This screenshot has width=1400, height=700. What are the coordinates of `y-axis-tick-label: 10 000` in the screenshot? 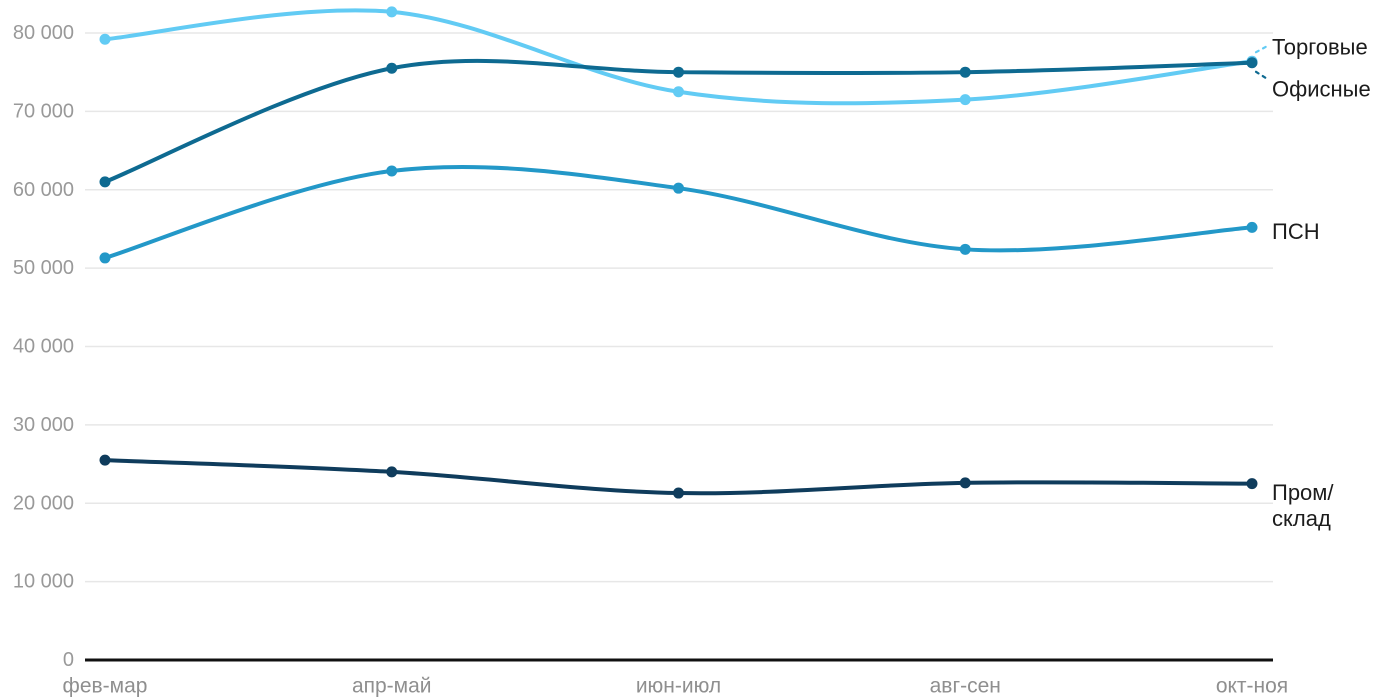 It's located at (43, 582).